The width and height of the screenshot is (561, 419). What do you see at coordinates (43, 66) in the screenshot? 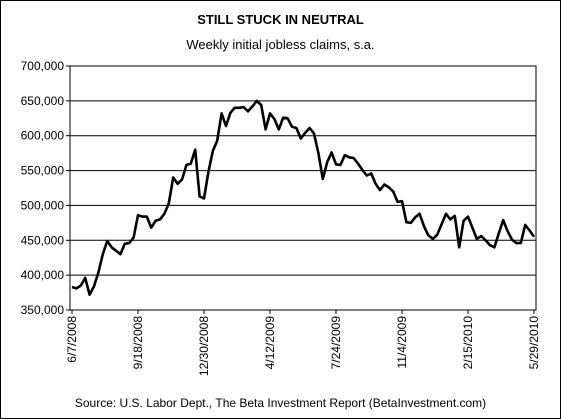
I see `y-tick-label: 700,000` at bounding box center [43, 66].